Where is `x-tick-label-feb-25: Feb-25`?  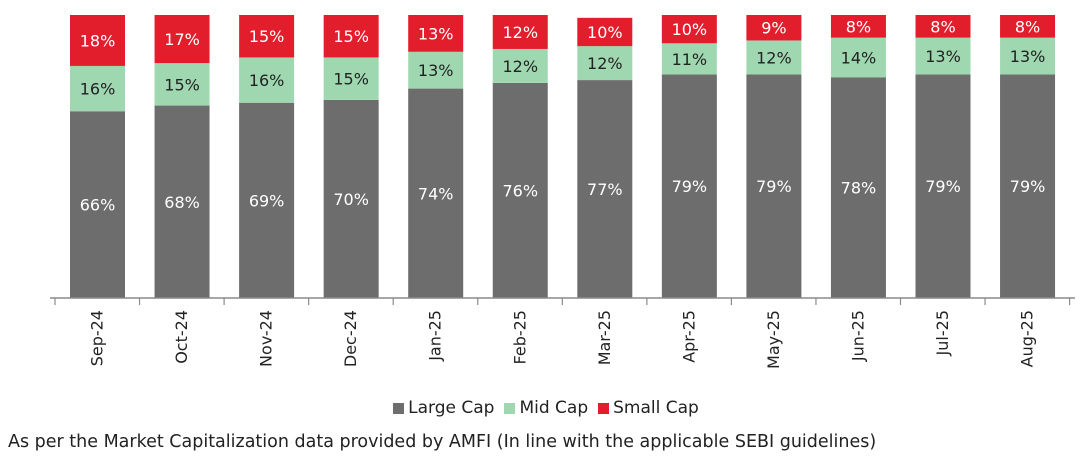
x-tick-label-feb-25: Feb-25 is located at coordinates (519, 337).